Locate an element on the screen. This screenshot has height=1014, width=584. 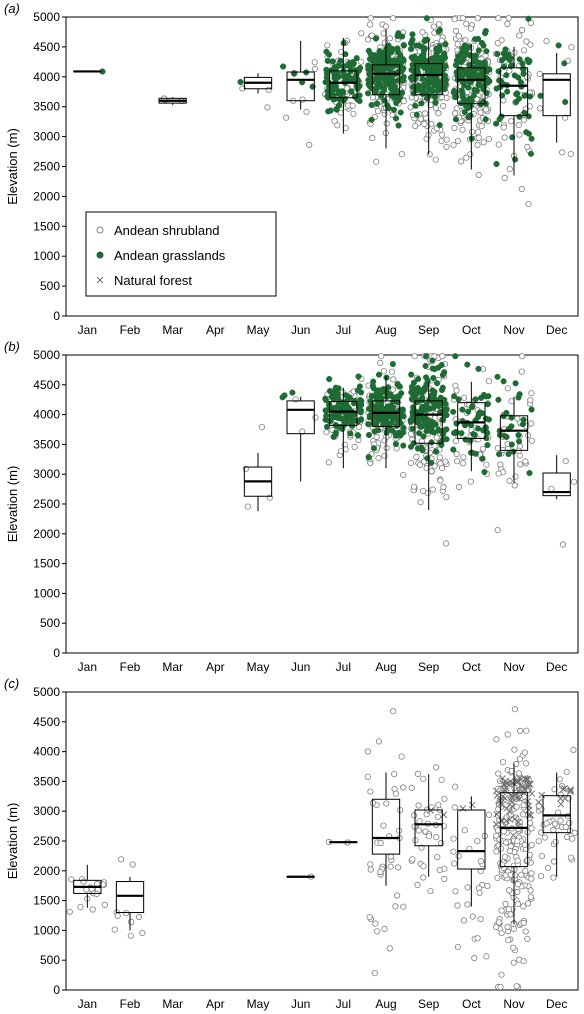
x-tick-label: Aug is located at coordinates (385, 330).